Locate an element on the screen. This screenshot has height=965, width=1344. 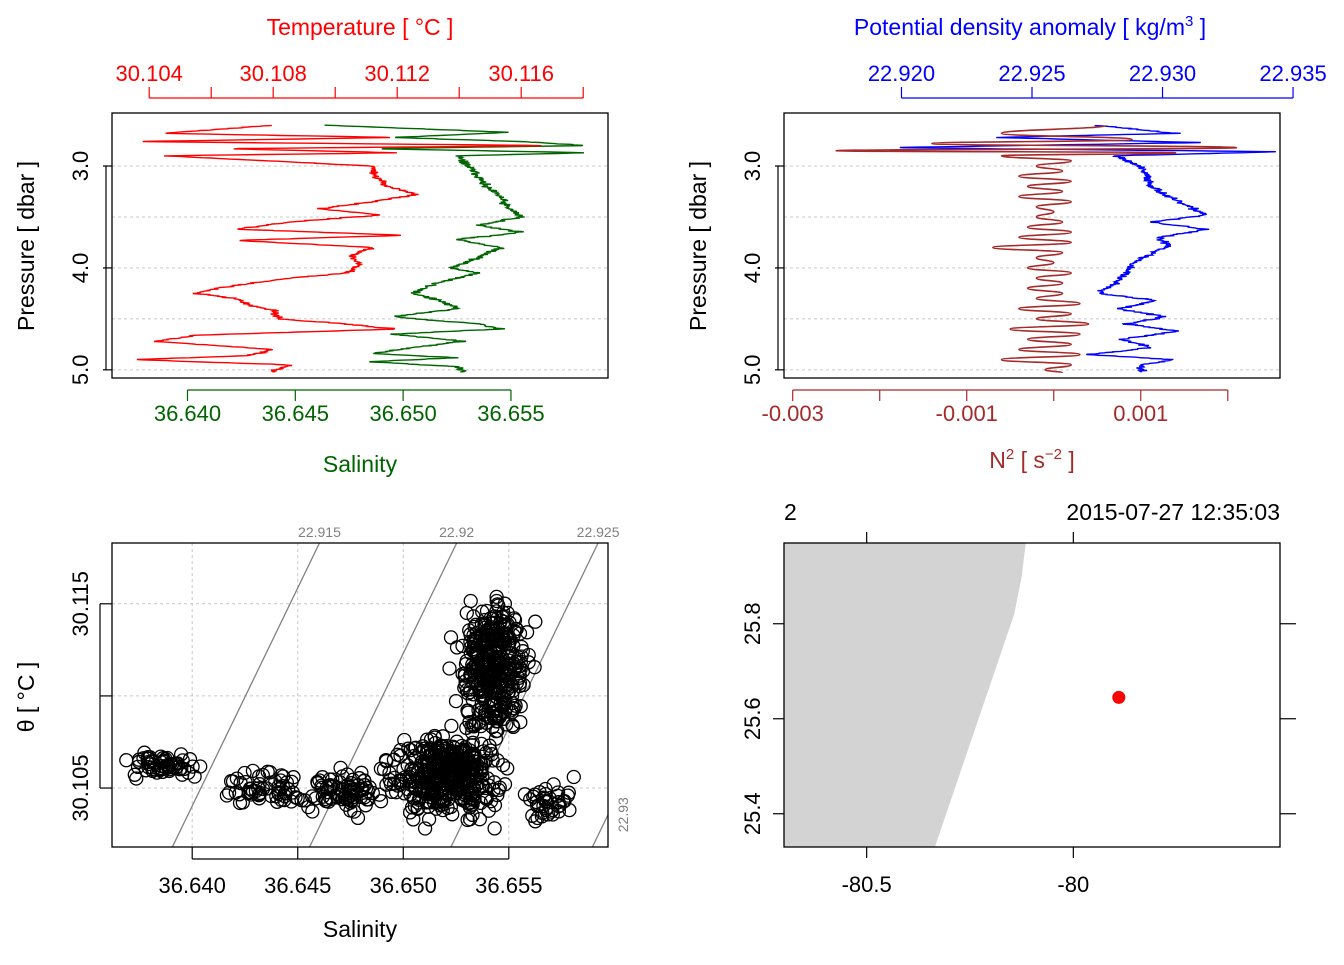
temperature-profile is located at coordinates (339, 248).